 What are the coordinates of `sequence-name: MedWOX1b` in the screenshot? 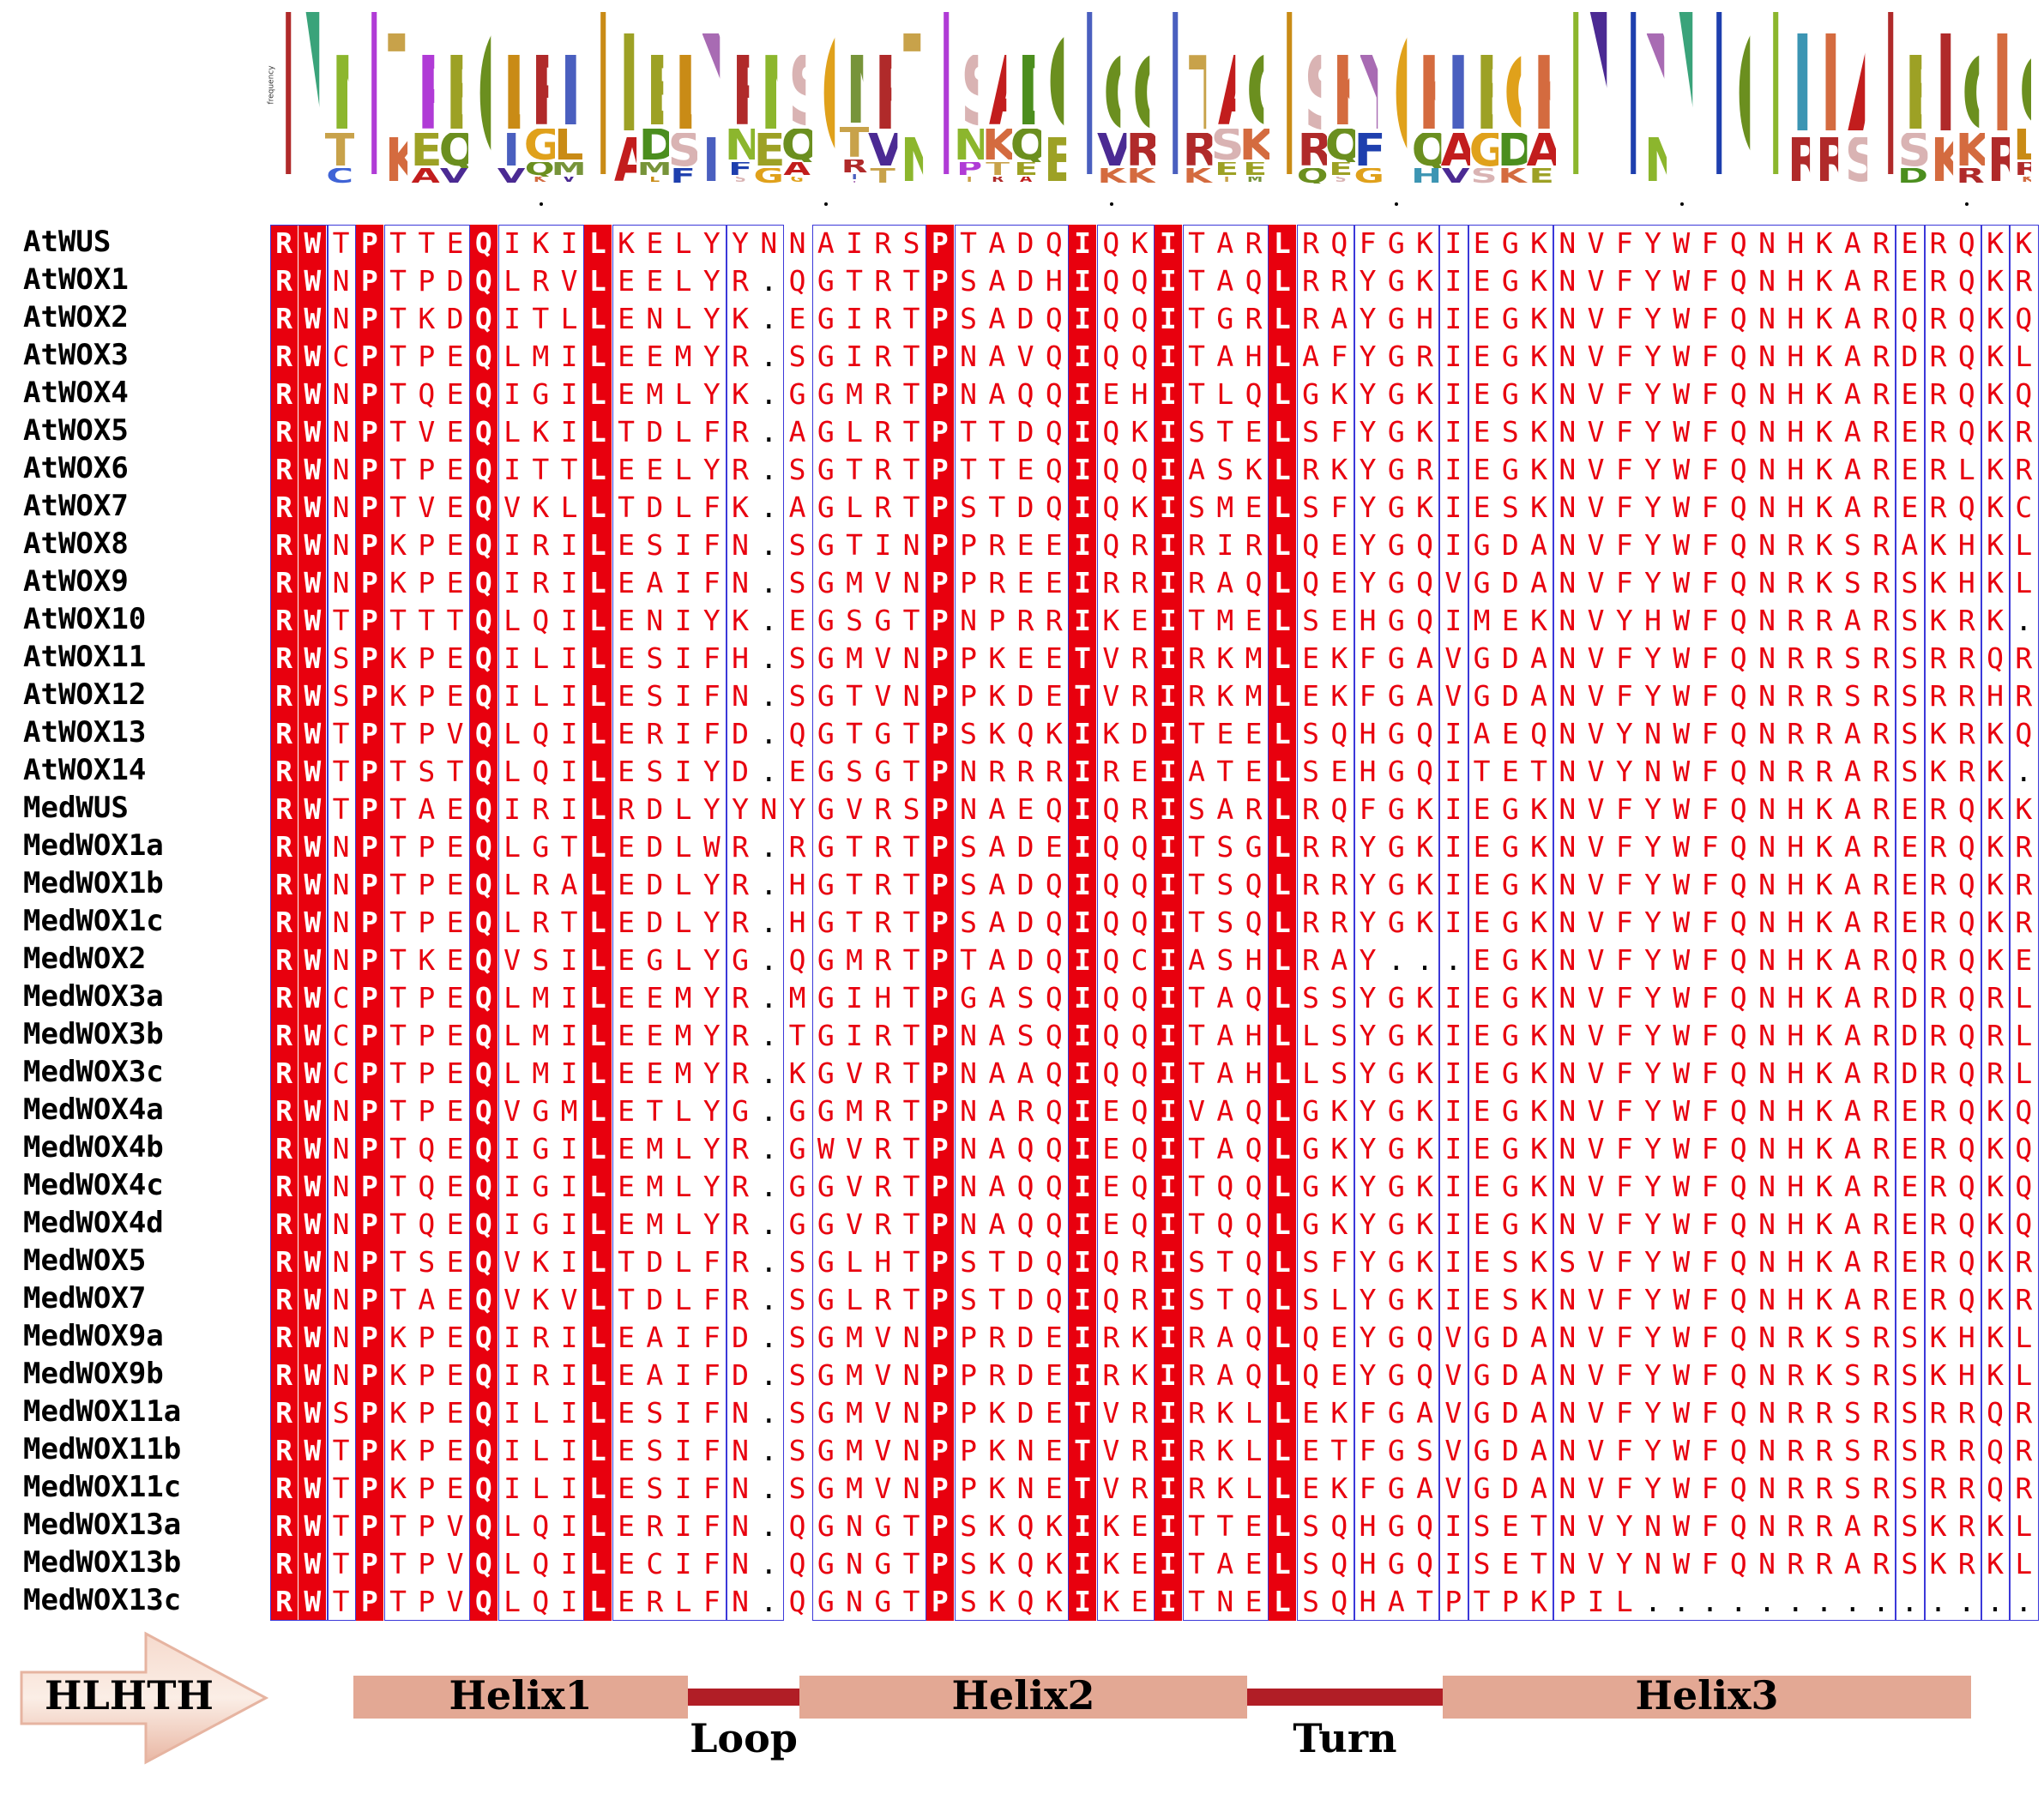 It's located at (93, 883).